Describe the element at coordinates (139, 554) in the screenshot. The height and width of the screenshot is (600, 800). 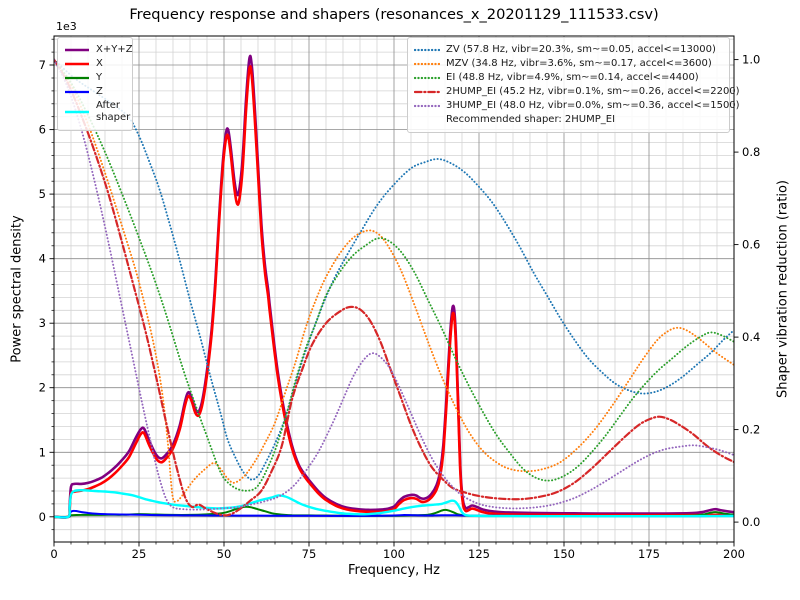
I see `tick-label: 25` at that location.